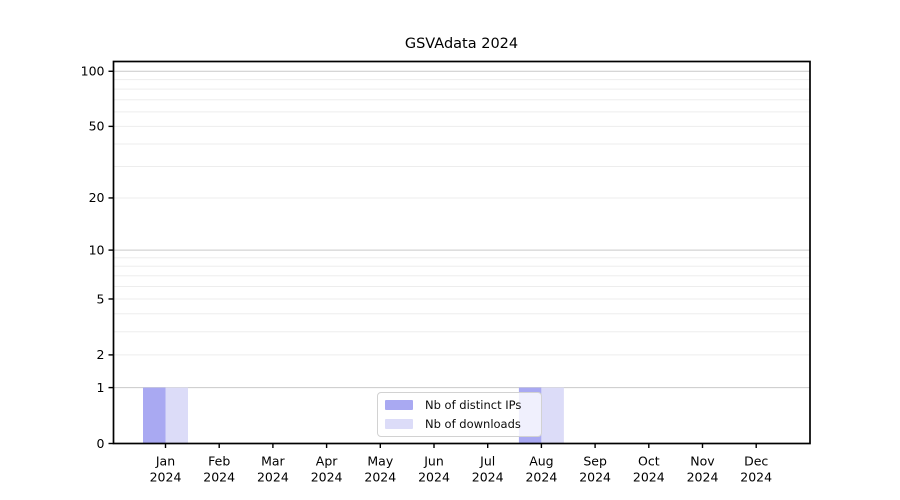 Image resolution: width=900 pixels, height=500 pixels. Describe the element at coordinates (473, 424) in the screenshot. I see `legend-label-downloads: Nb of downloads` at that location.